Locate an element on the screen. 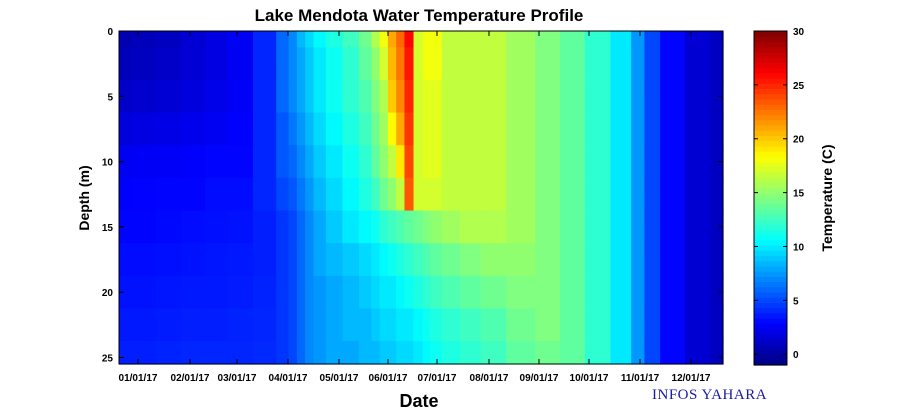 The height and width of the screenshot is (416, 917). x-tick-label: 05/01/17 is located at coordinates (339, 378).